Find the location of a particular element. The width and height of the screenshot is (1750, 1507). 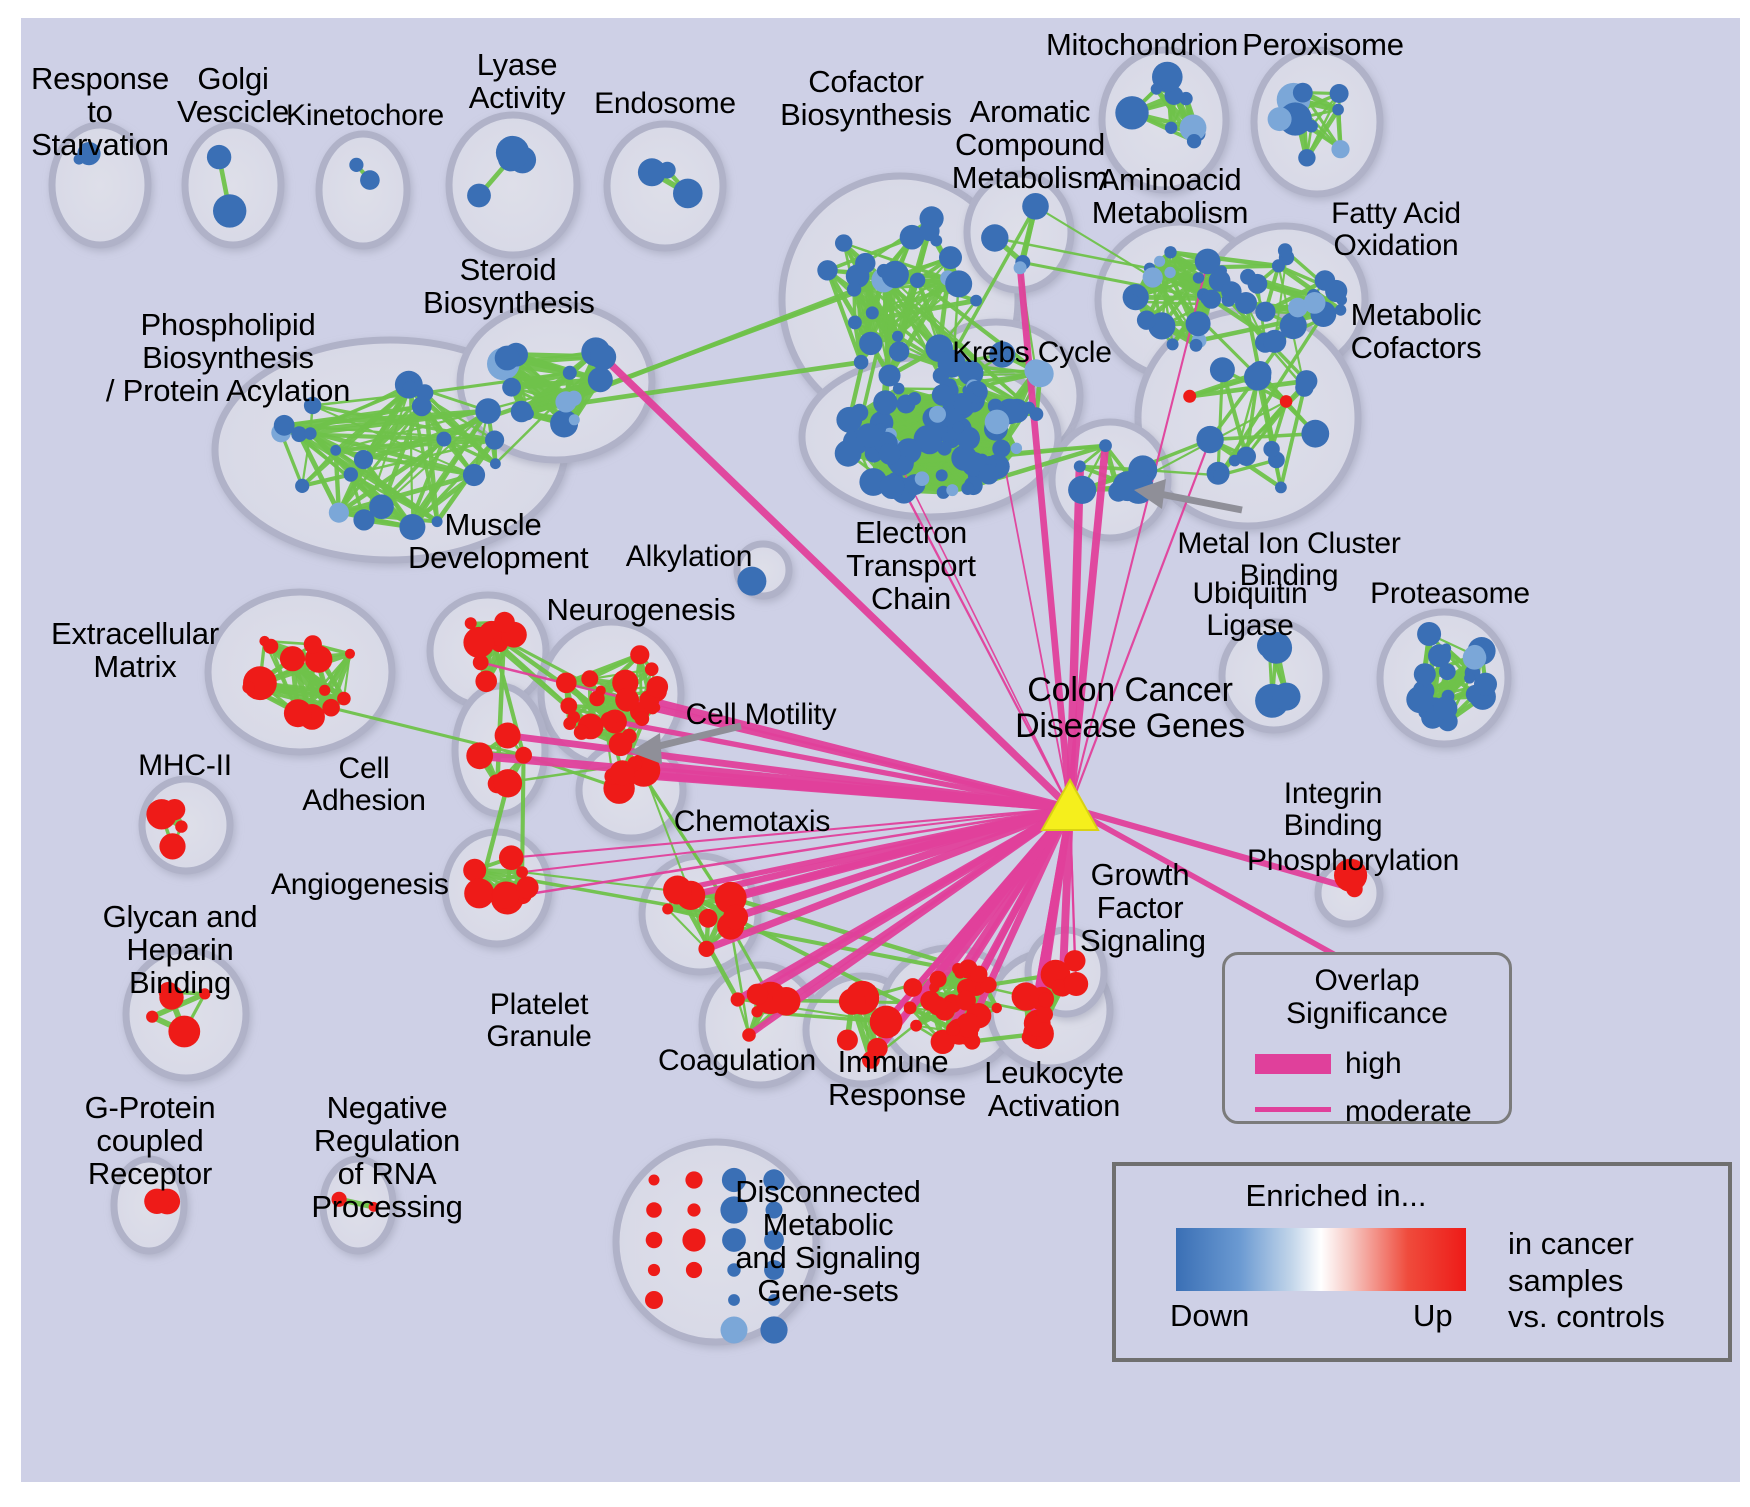

overlap-edge-cell-adhesion is located at coordinates (789, 772).